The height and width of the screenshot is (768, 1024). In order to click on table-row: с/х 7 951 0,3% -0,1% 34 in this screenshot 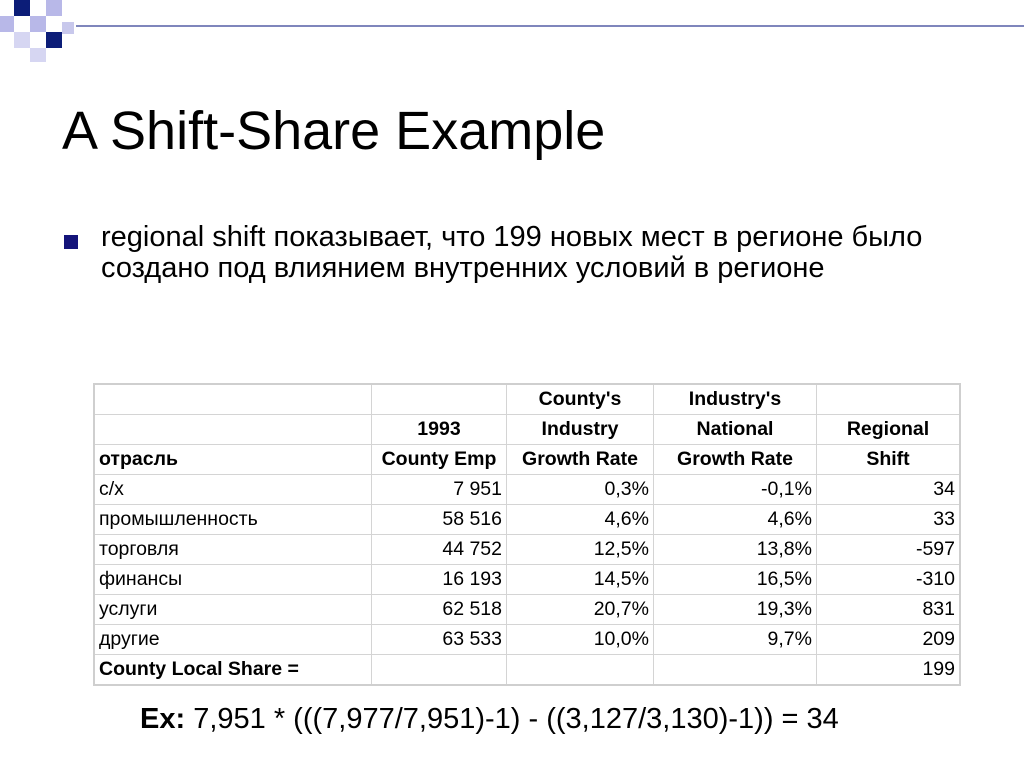, I will do `click(527, 489)`.